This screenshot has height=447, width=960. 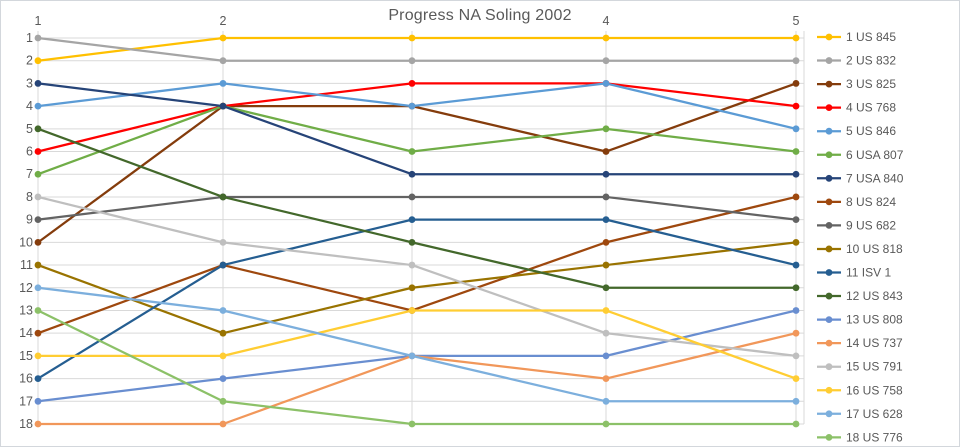 I want to click on legend-label-7-USA-840: 7 USA 840, so click(x=875, y=178).